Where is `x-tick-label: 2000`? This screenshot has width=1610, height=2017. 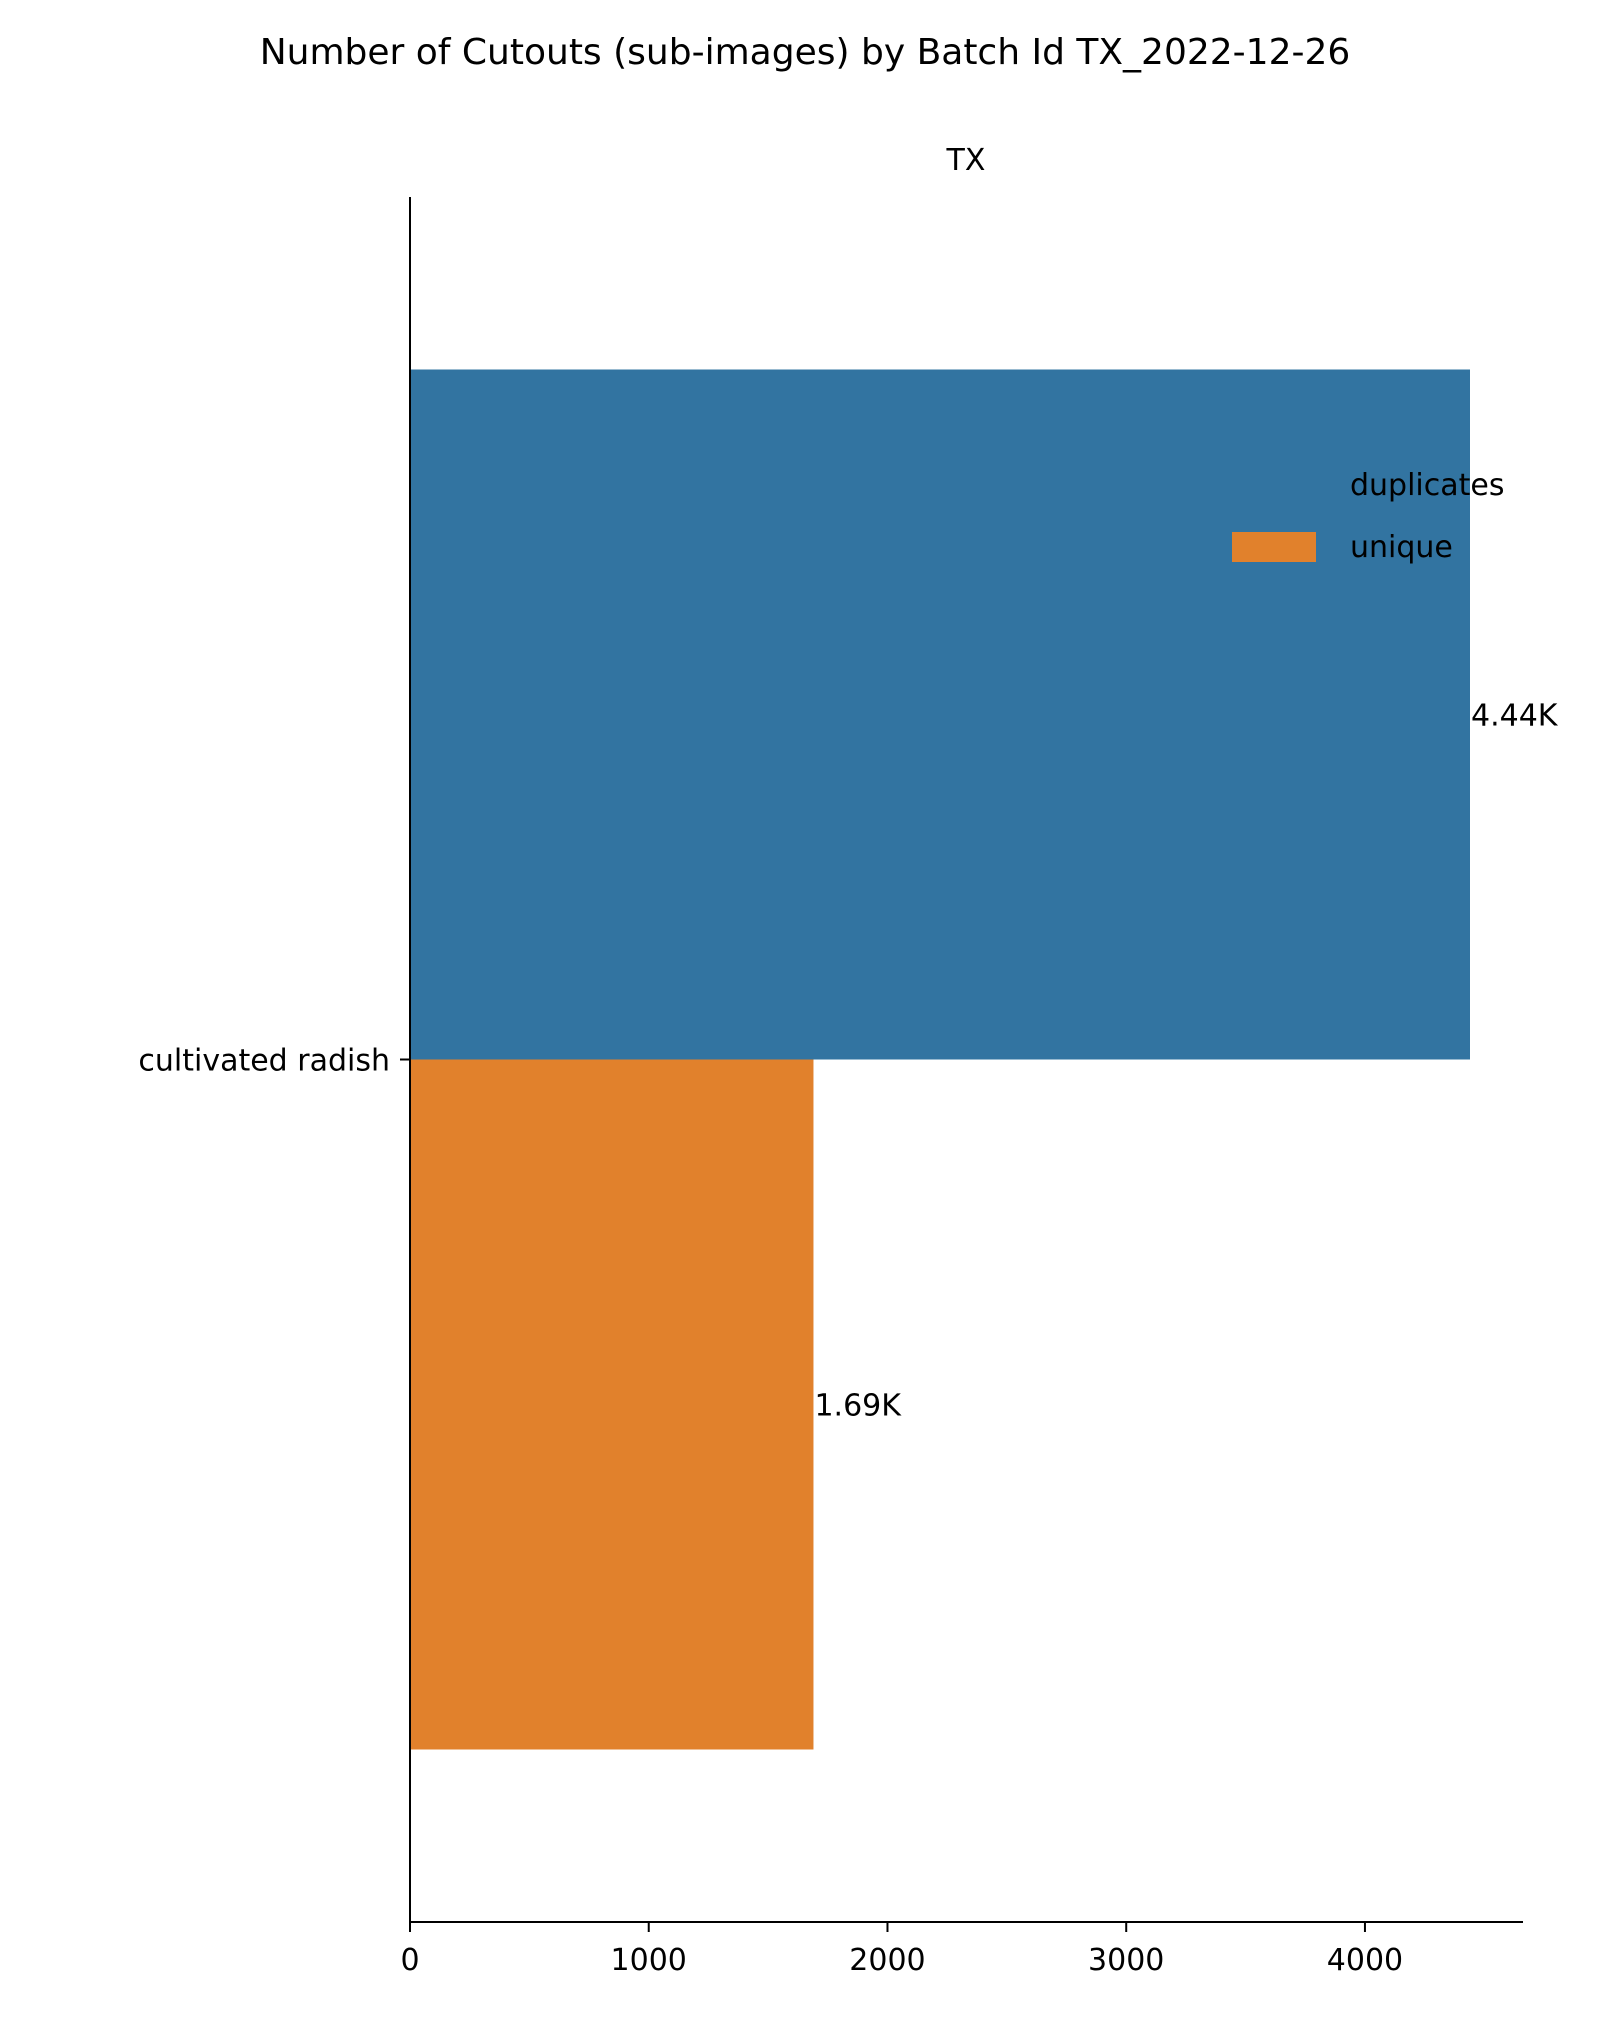
x-tick-label: 2000 is located at coordinates (887, 1960).